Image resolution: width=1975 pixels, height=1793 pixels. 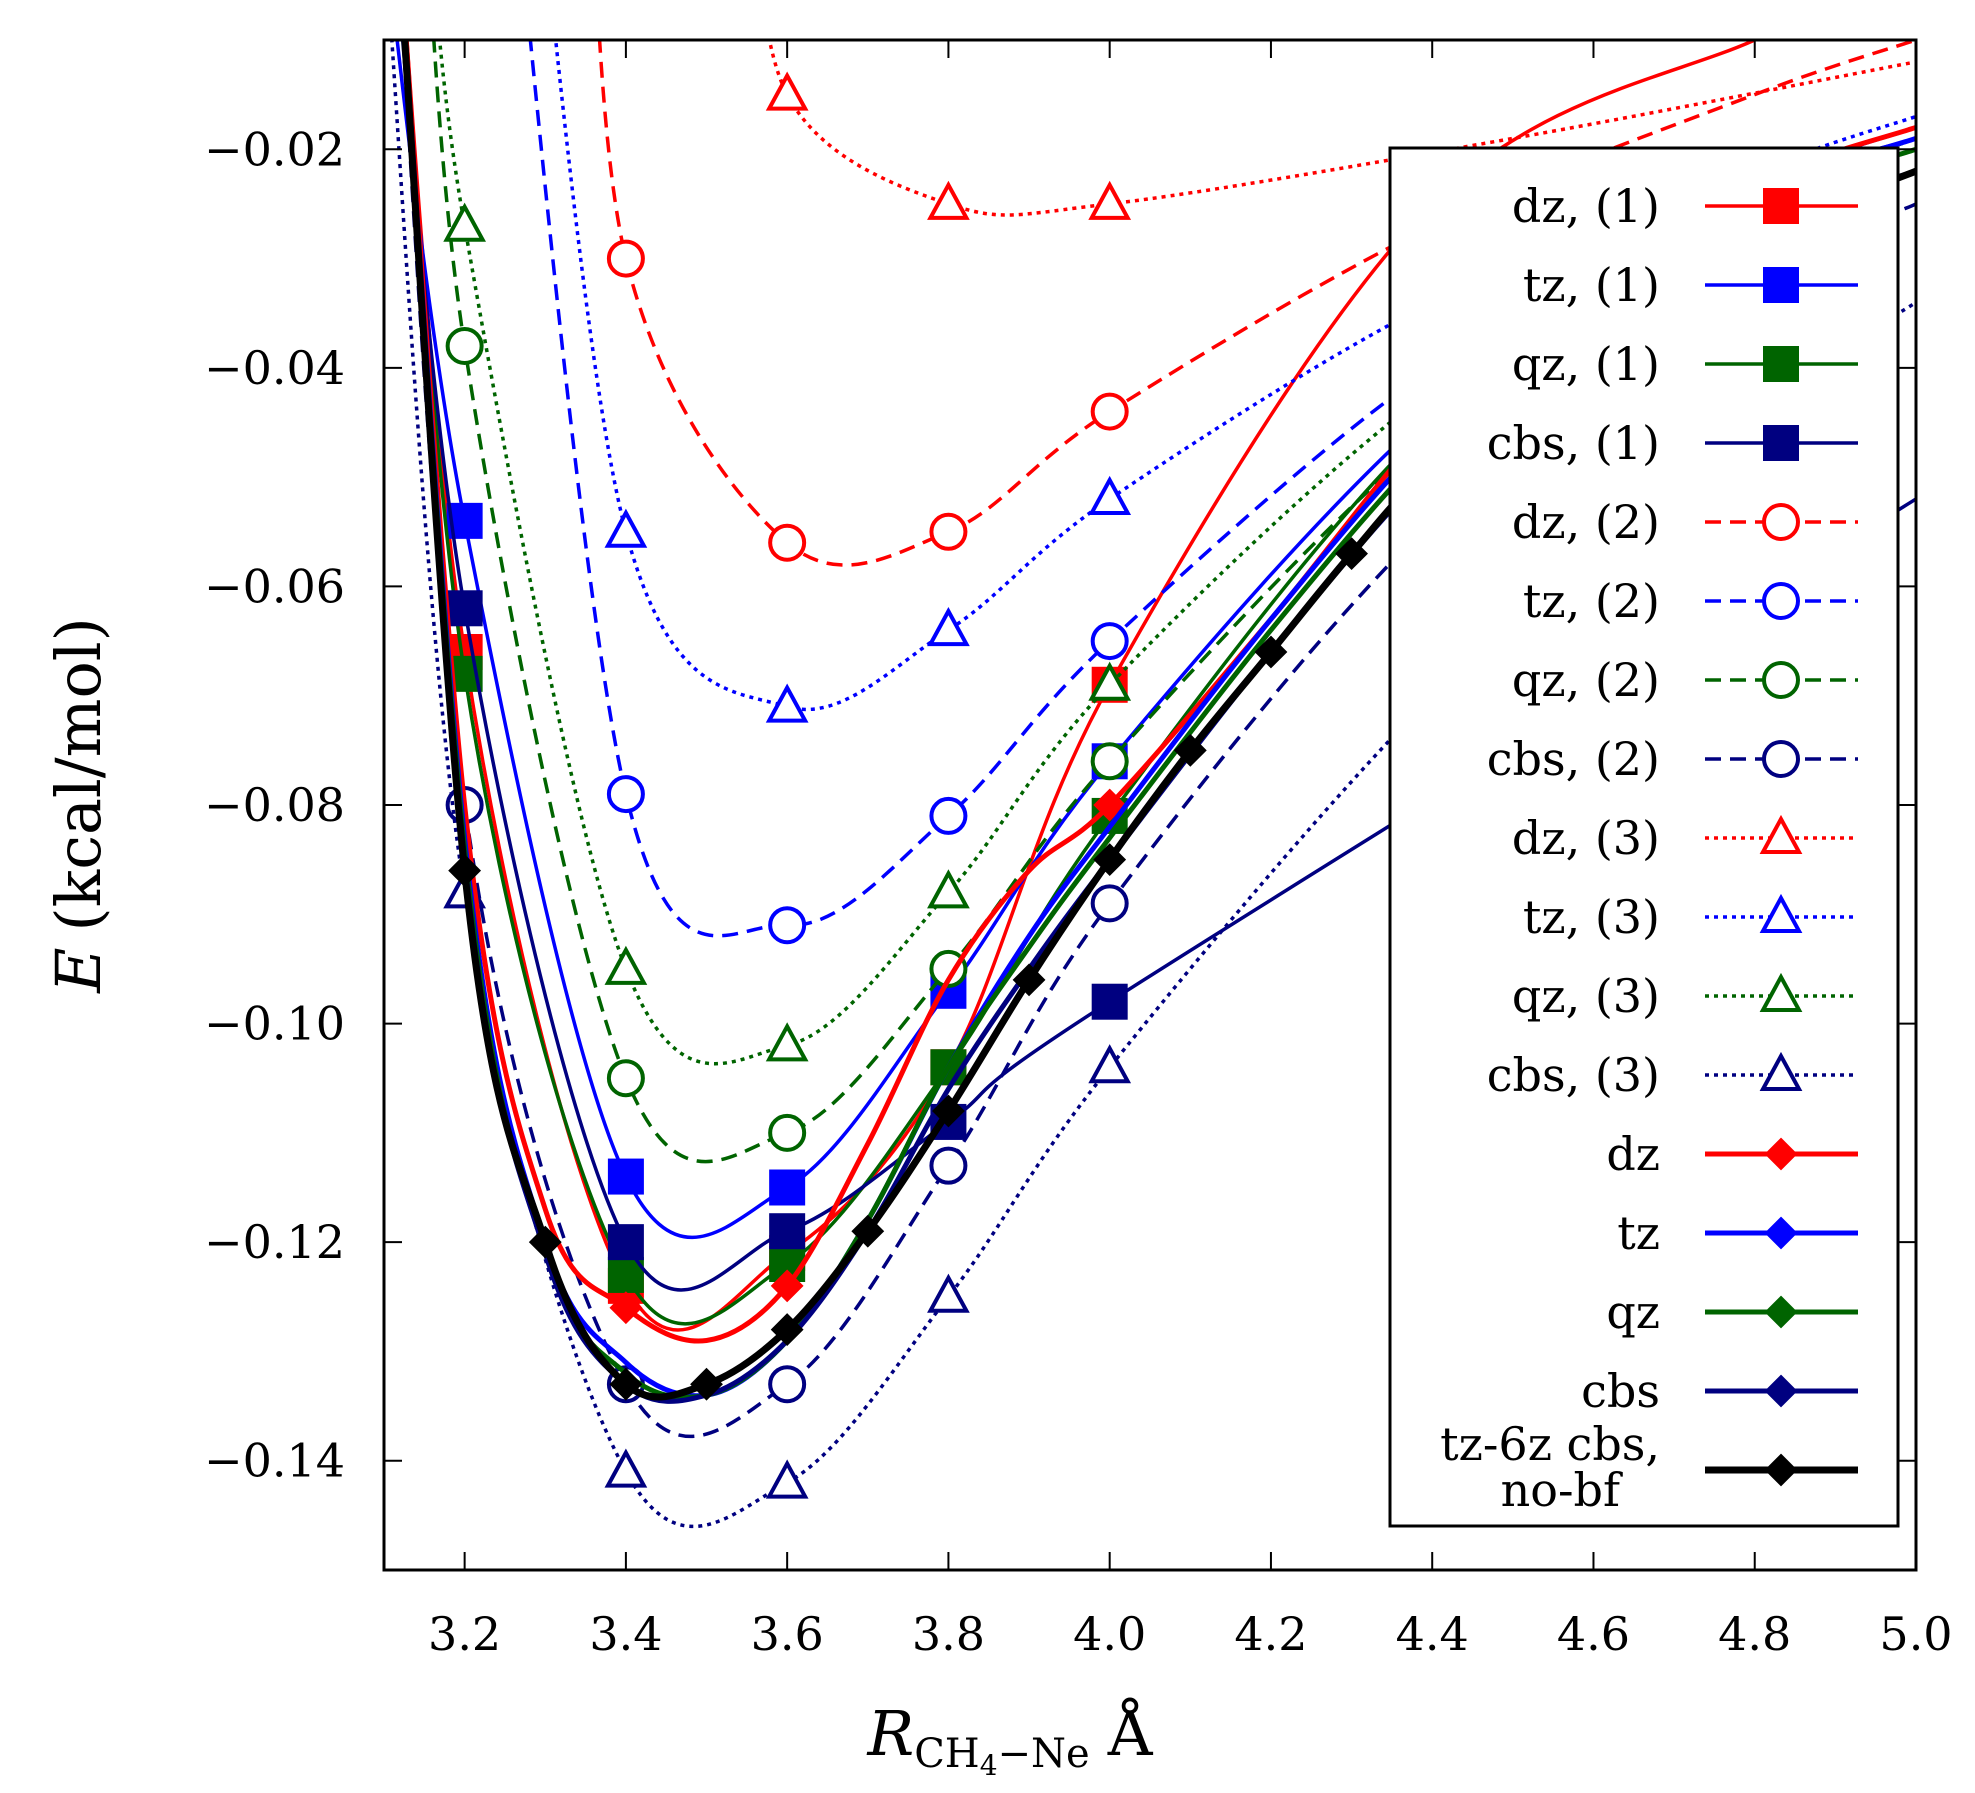 What do you see at coordinates (274, 586) in the screenshot?
I see `y-tick-label: −0.06` at bounding box center [274, 586].